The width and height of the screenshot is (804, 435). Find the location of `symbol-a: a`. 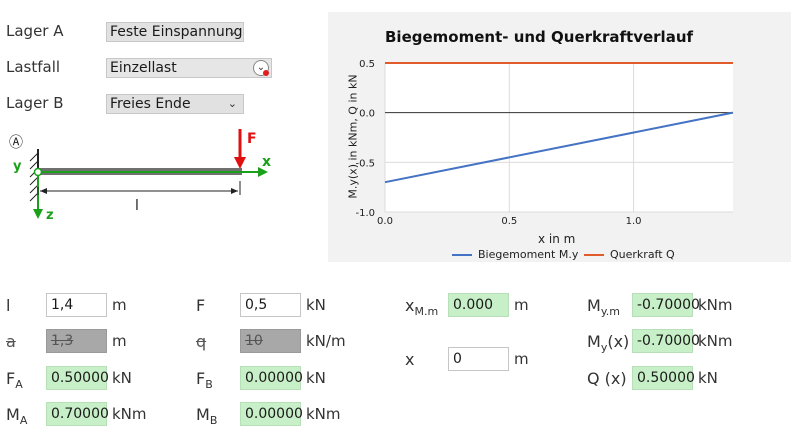

symbol-a: a is located at coordinates (11, 341).